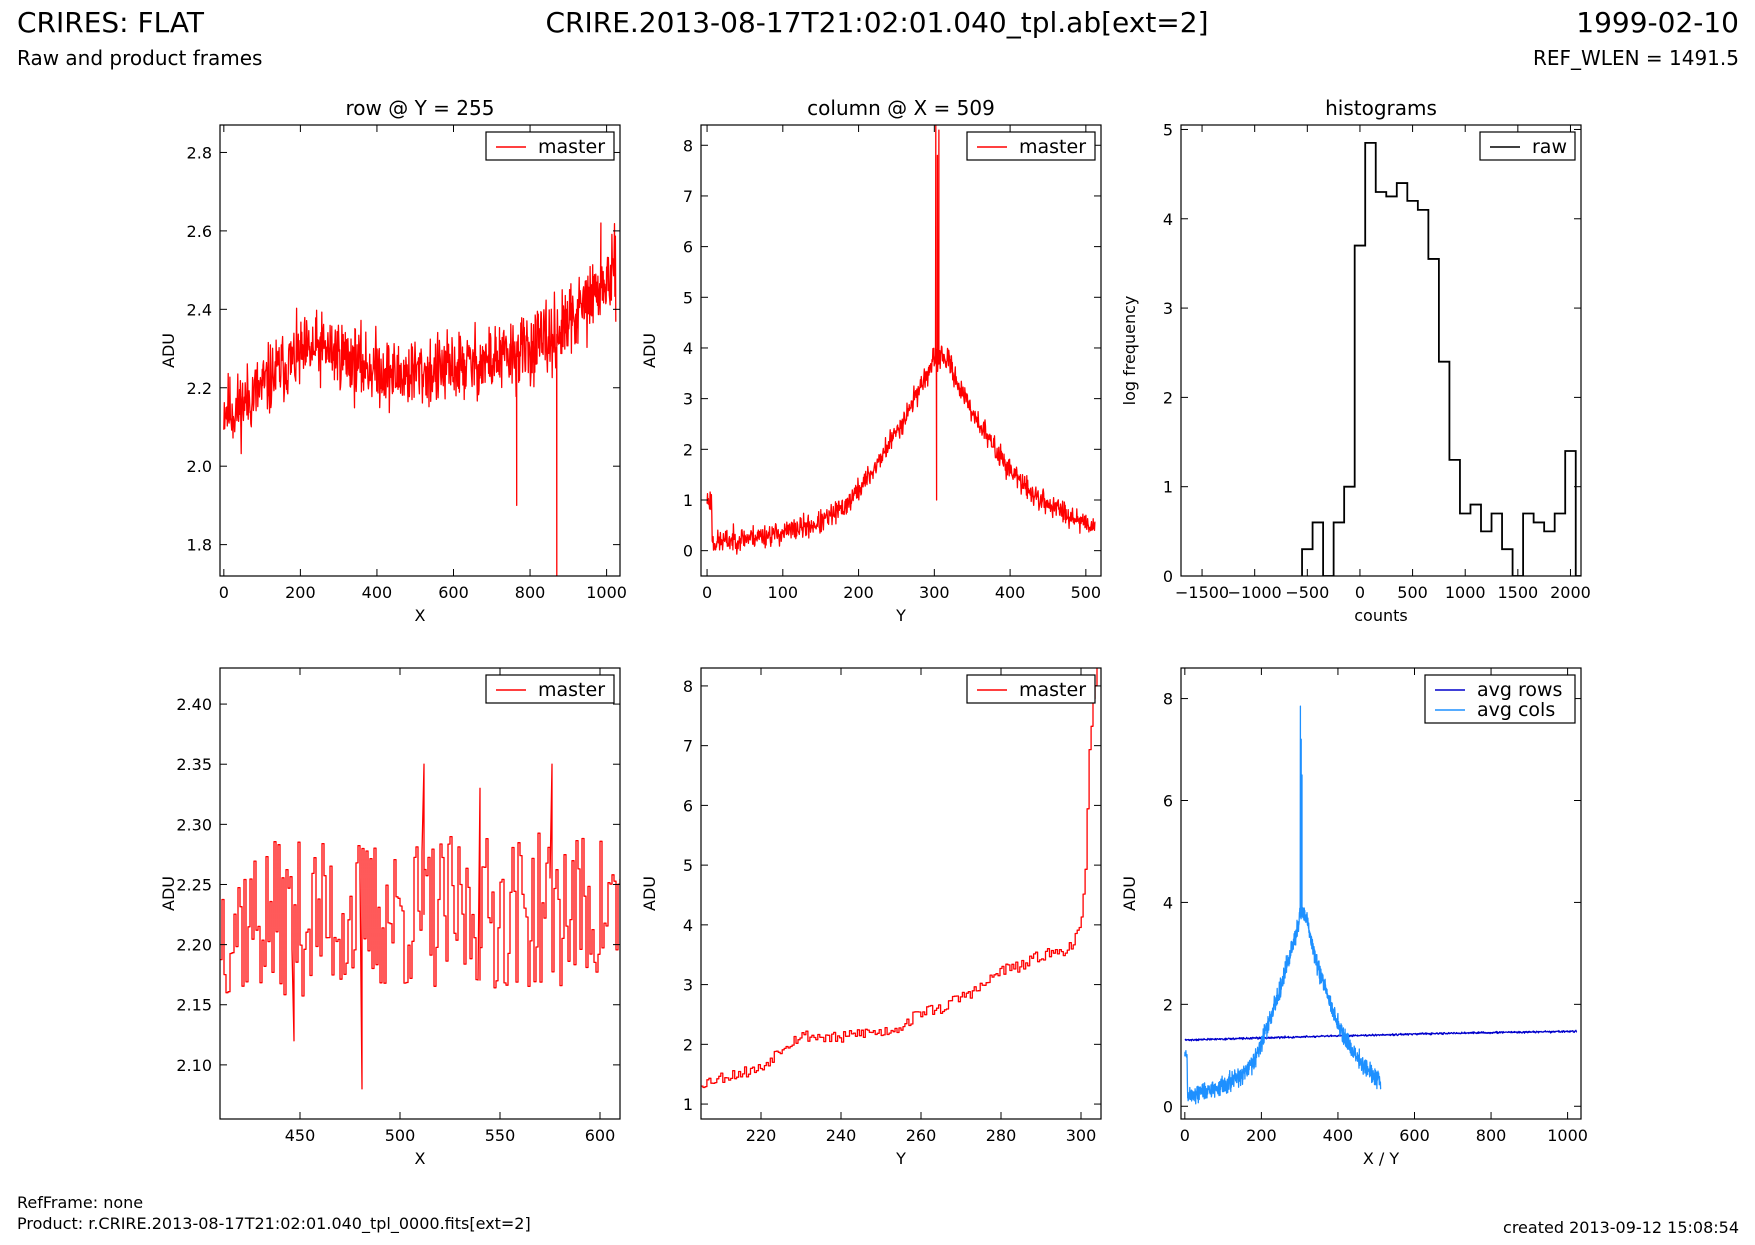  What do you see at coordinates (1491, 1135) in the screenshot?
I see `x-tick-label: 800` at bounding box center [1491, 1135].